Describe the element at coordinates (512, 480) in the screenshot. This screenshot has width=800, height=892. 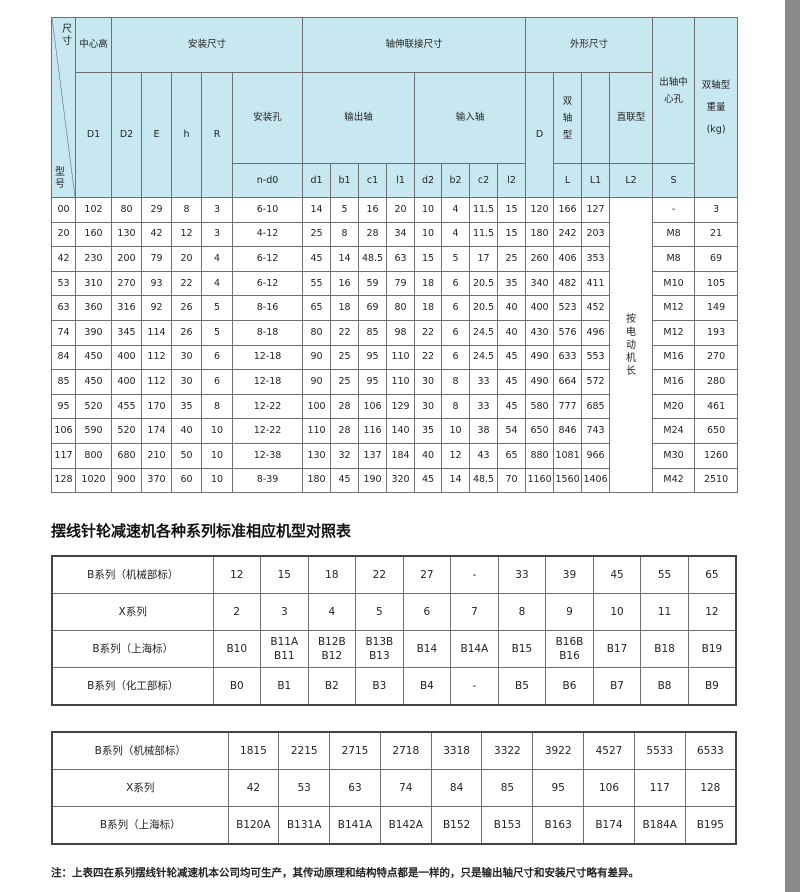
I see `table-cell: 70` at that location.